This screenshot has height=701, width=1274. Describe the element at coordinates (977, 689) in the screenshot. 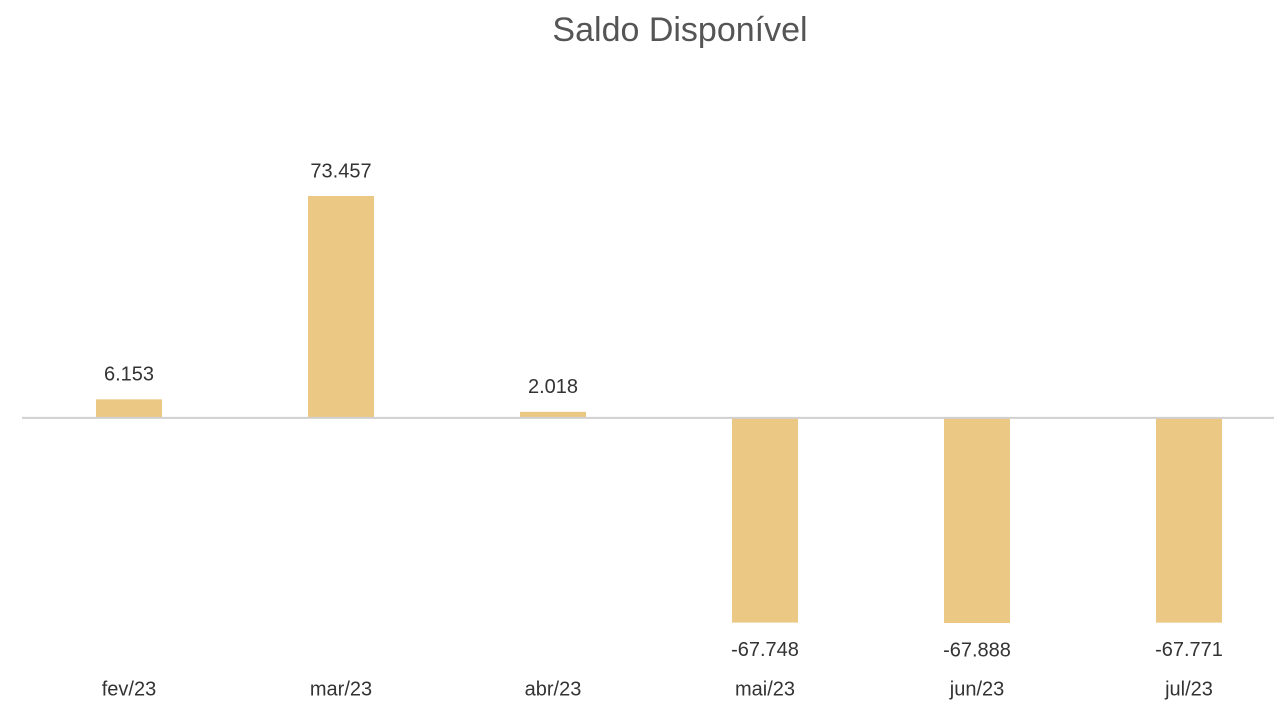

I see `x-tick-label: jun/23` at that location.